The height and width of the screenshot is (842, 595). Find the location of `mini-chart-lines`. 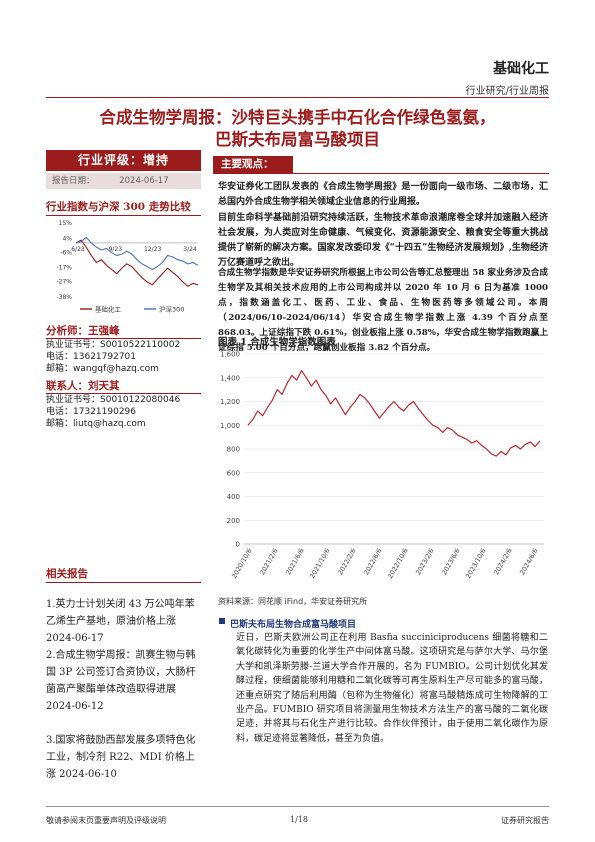

mini-chart-lines is located at coordinates (137, 261).